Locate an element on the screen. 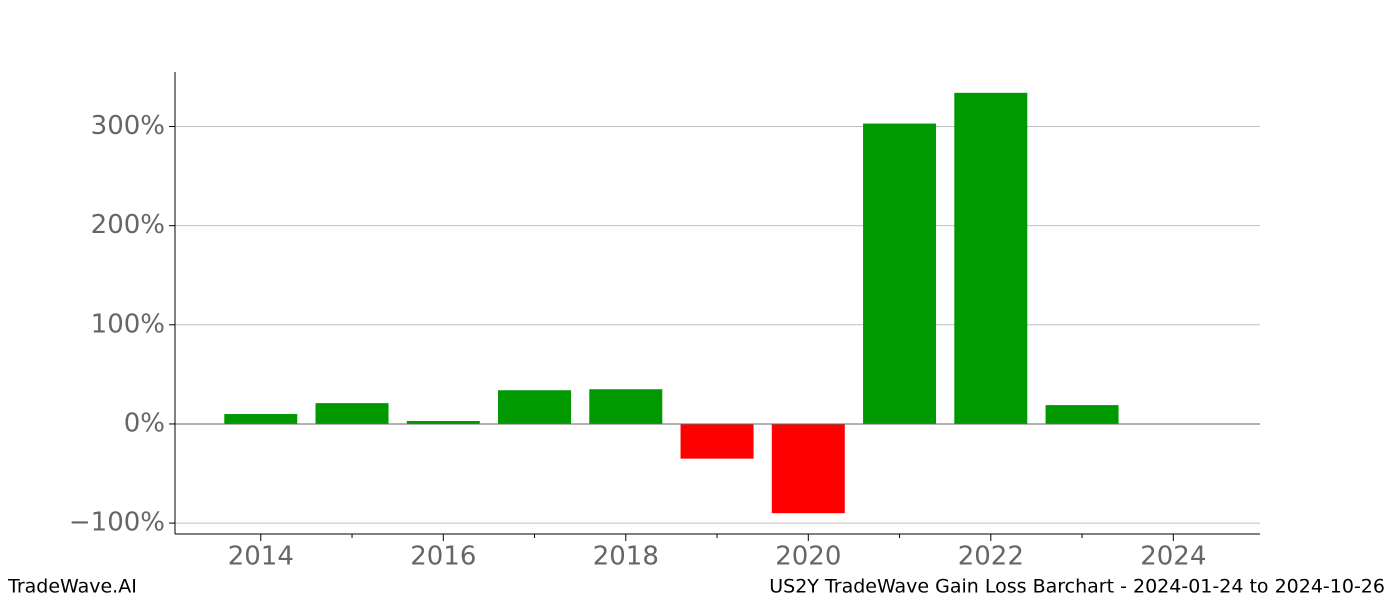  x-tick-label: 2018 is located at coordinates (626, 557).